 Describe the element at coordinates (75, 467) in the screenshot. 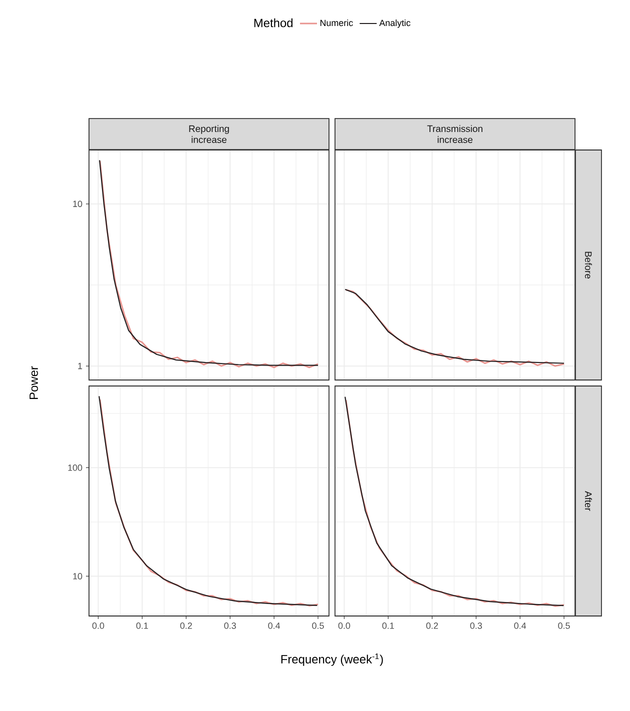

I see `y-tick-label: 100` at that location.